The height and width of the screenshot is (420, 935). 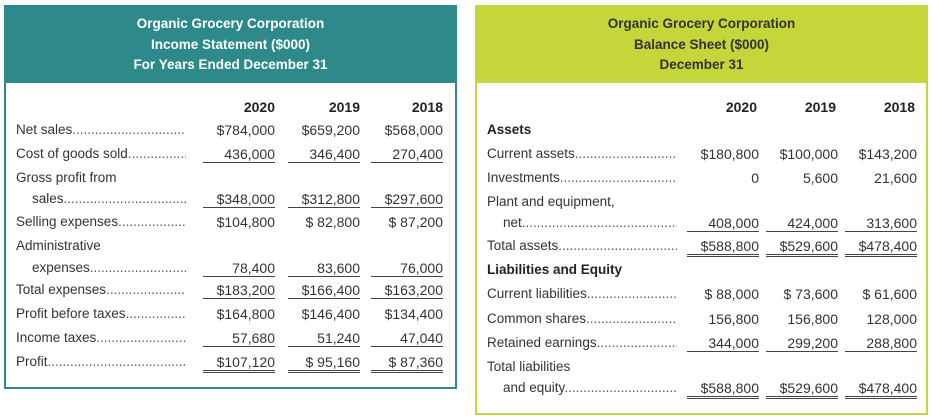 What do you see at coordinates (324, 363) in the screenshot?
I see `row-value: $ 95,160` at bounding box center [324, 363].